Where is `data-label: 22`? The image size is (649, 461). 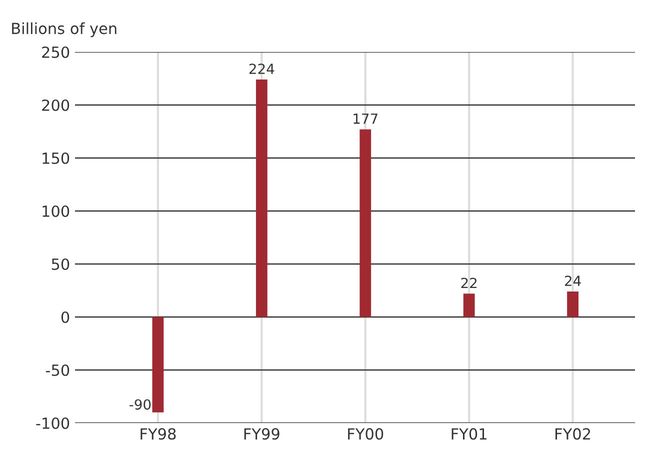 data-label: 22 is located at coordinates (469, 283).